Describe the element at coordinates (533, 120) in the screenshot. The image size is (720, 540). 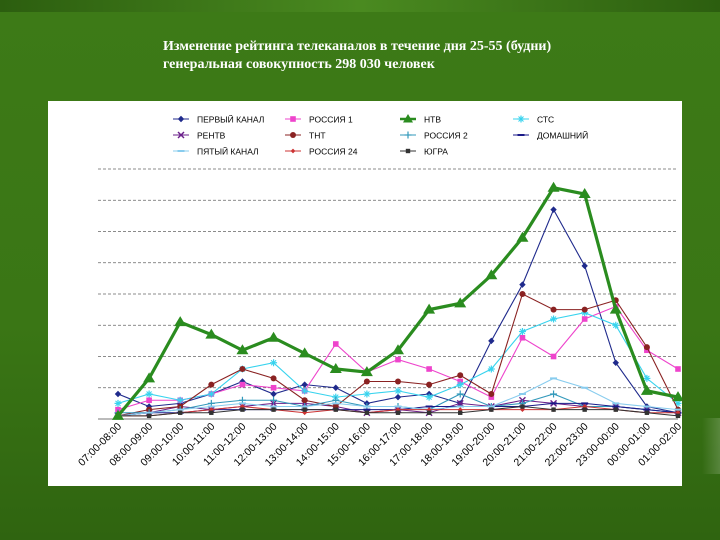
I see `legend-item: СТС` at that location.